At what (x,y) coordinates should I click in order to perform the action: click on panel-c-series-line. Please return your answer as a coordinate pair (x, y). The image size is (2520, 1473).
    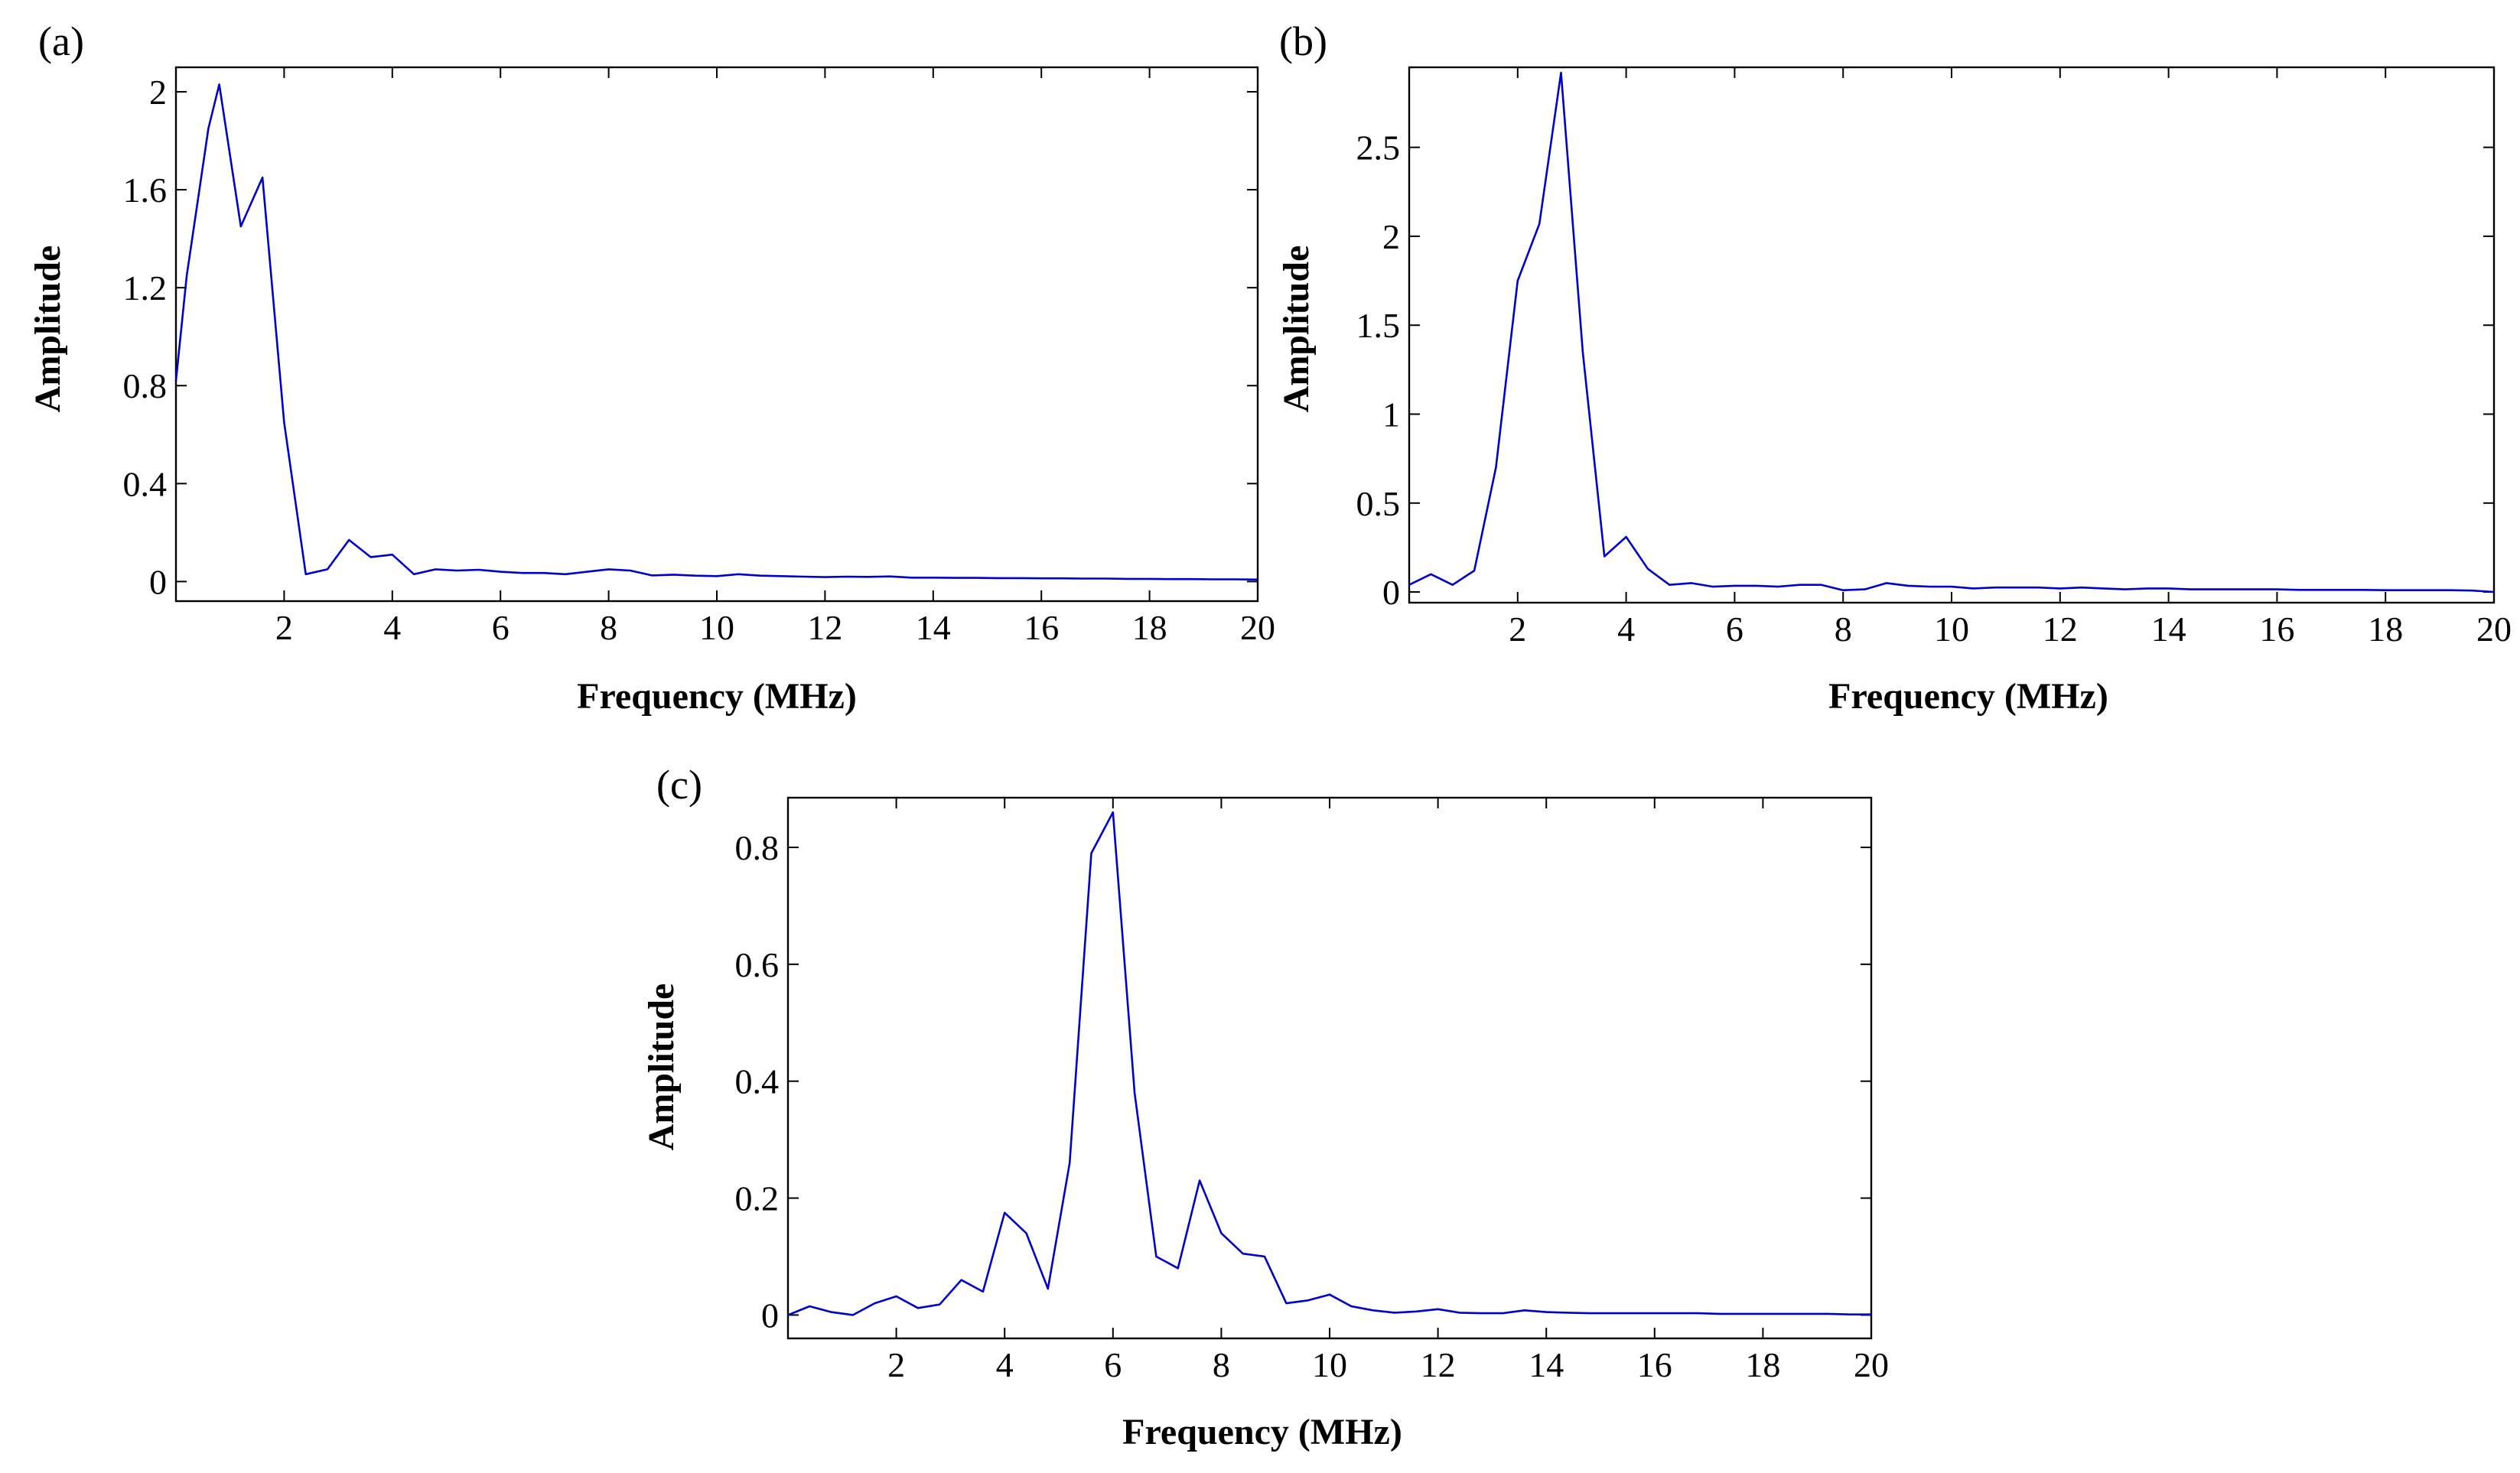
    Looking at the image, I should click on (1329, 1063).